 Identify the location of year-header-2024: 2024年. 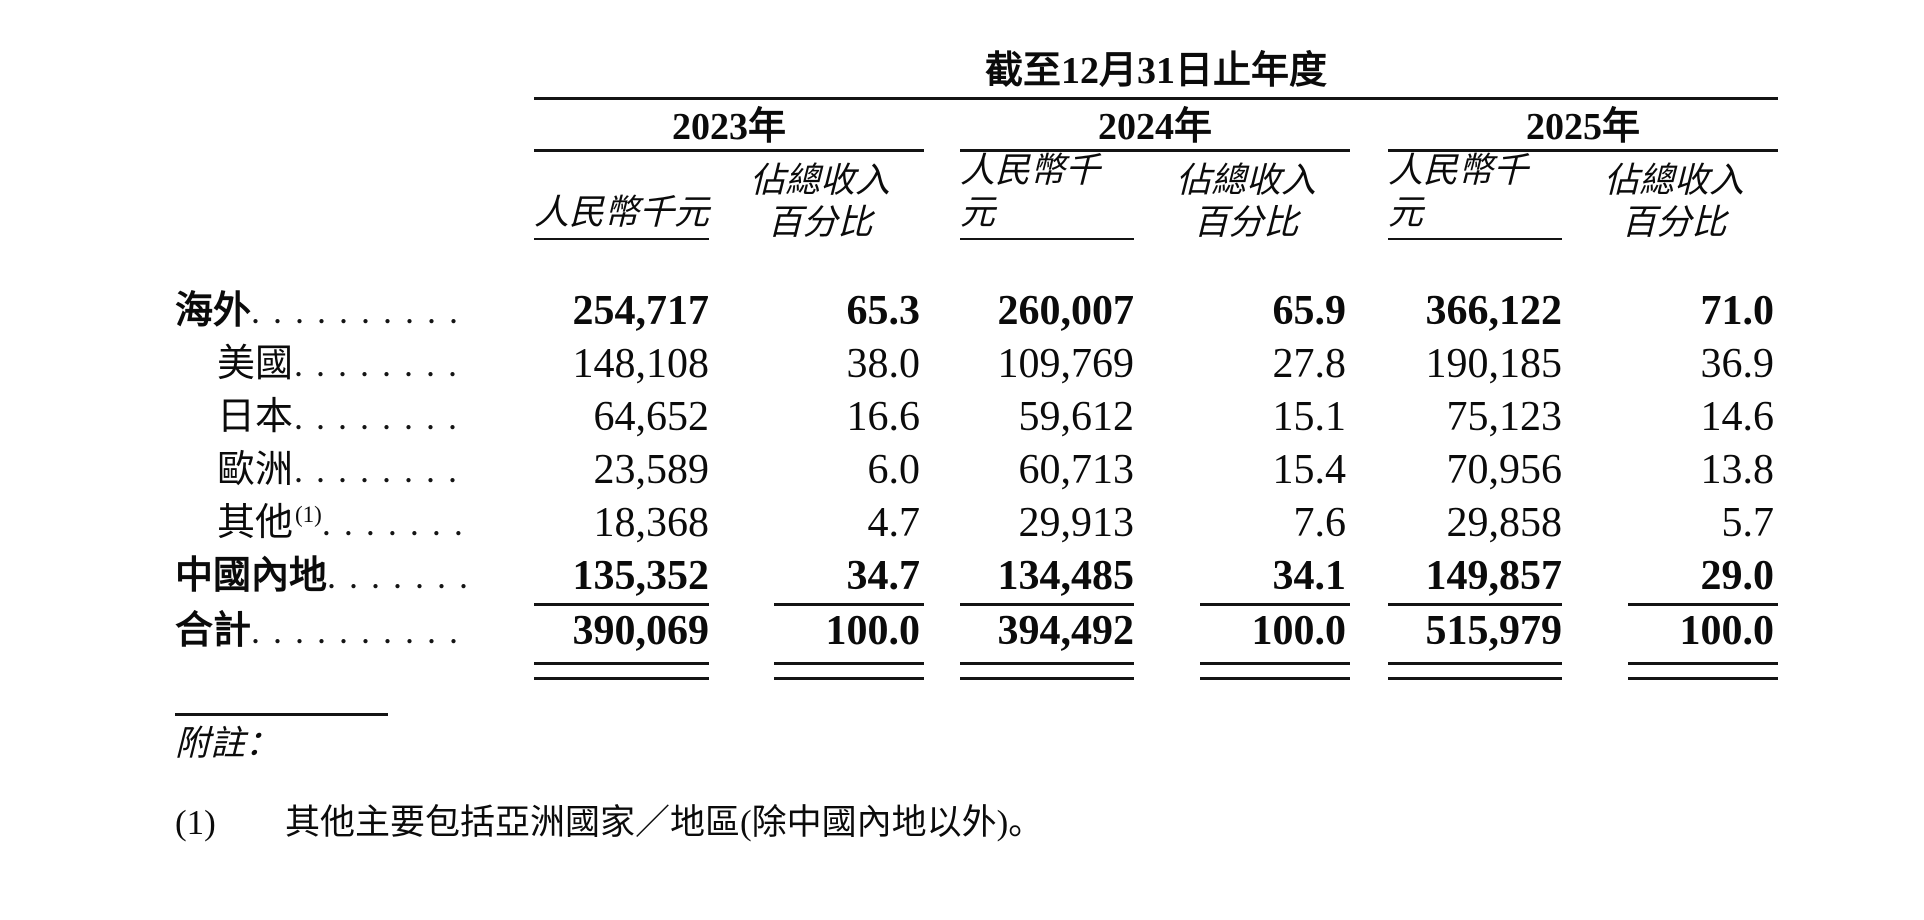
(1155, 129).